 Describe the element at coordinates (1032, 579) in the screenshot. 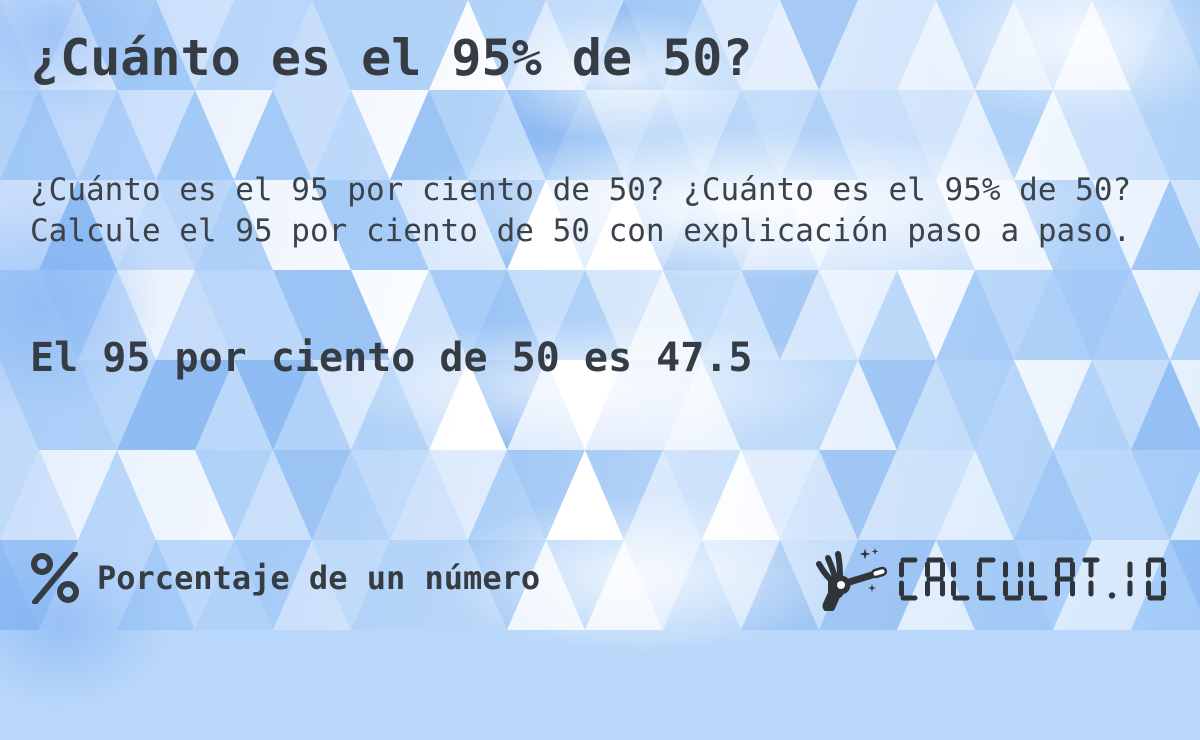

I see `brand-logo-text` at that location.